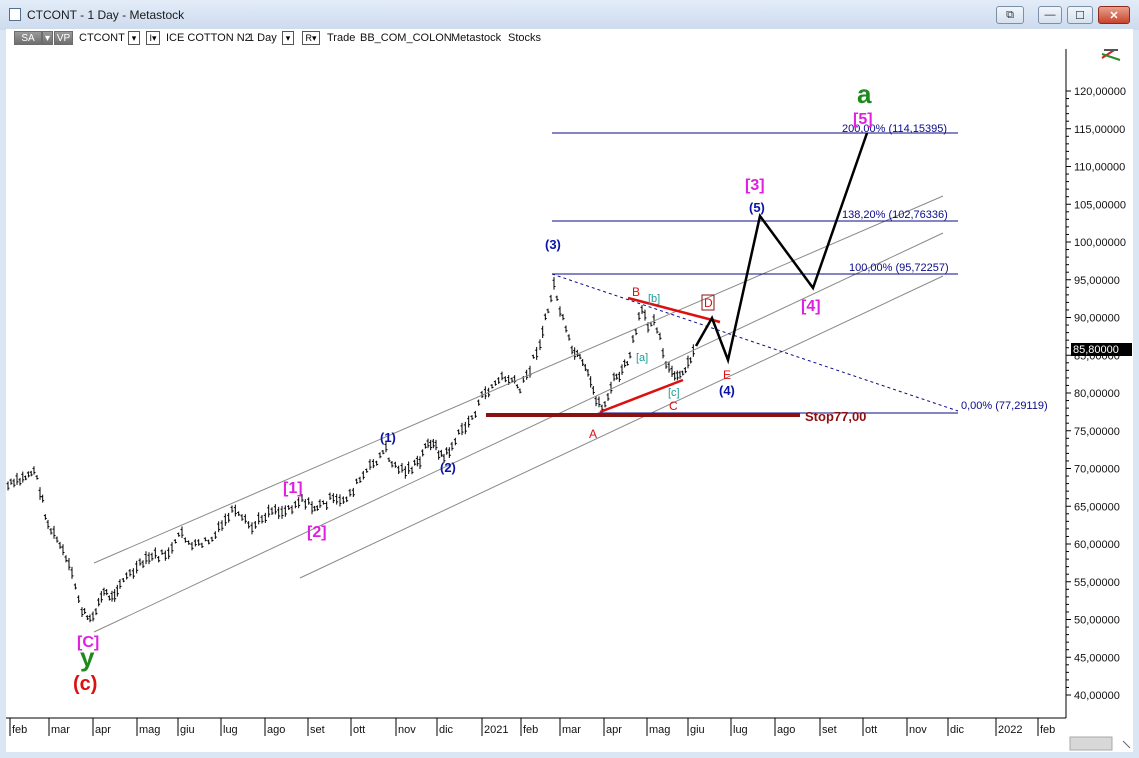 The width and height of the screenshot is (1139, 758). Describe the element at coordinates (1010, 15) in the screenshot. I see `restore-icon: ⧉` at that location.